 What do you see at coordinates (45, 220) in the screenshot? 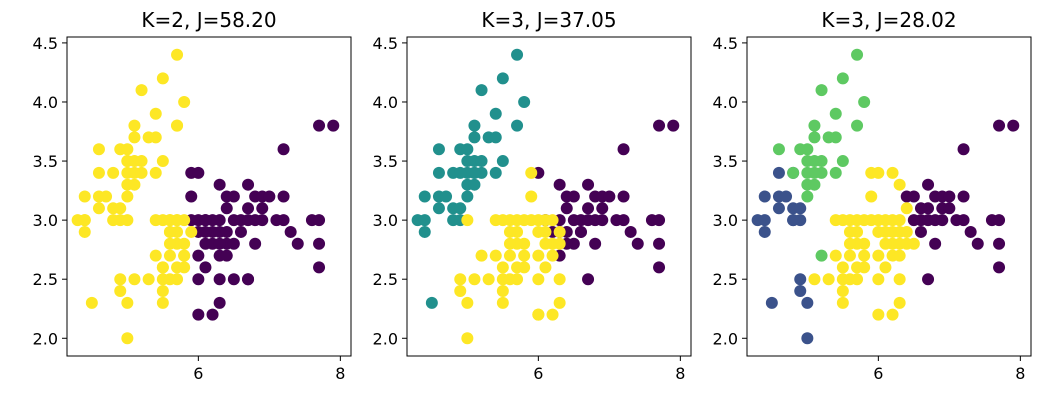
I see `y-tick-label: 3.0` at bounding box center [45, 220].